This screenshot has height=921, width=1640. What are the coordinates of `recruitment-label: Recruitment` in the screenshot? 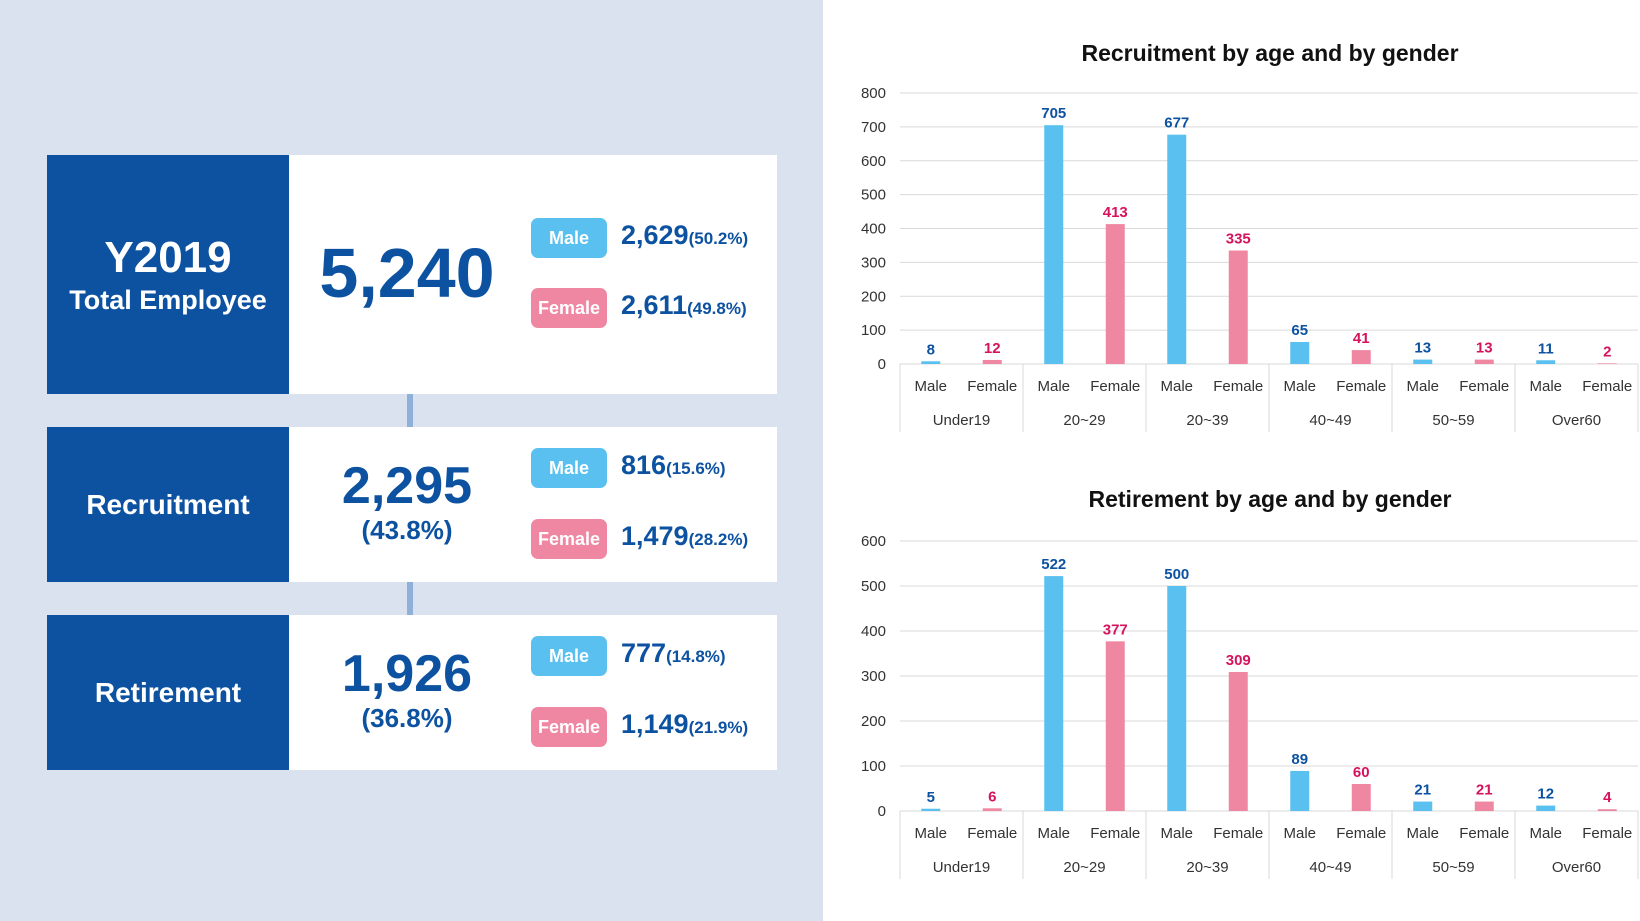 It's located at (168, 504).